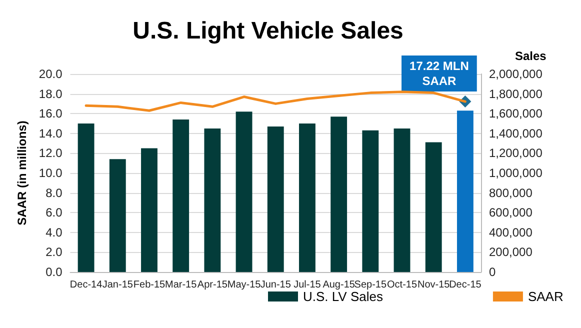  What do you see at coordinates (516, 153) in the screenshot?
I see `y2-tick-label: 1,200,000` at bounding box center [516, 153].